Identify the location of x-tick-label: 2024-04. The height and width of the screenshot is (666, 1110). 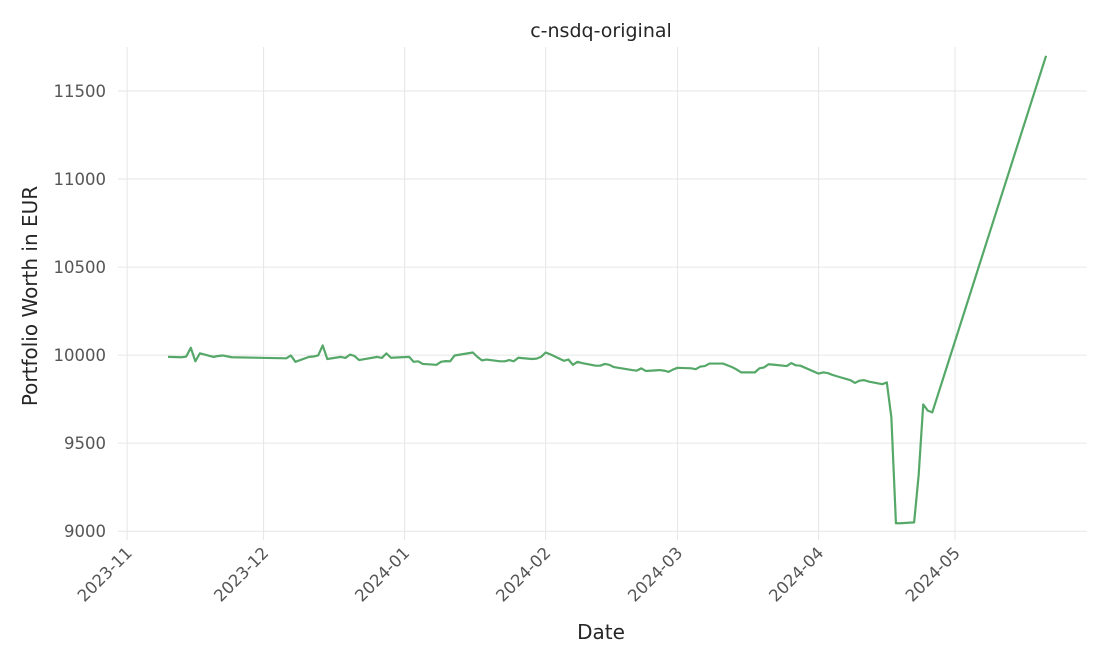
(796, 574).